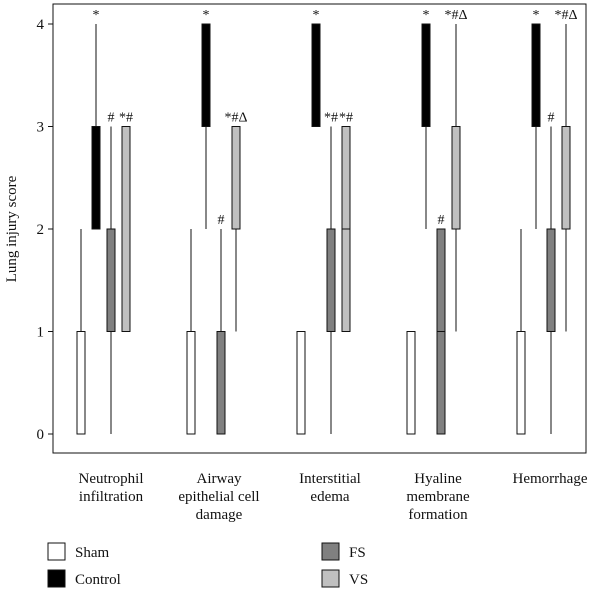 The width and height of the screenshot is (600, 591). I want to click on y-tick-label: 4, so click(41, 25).